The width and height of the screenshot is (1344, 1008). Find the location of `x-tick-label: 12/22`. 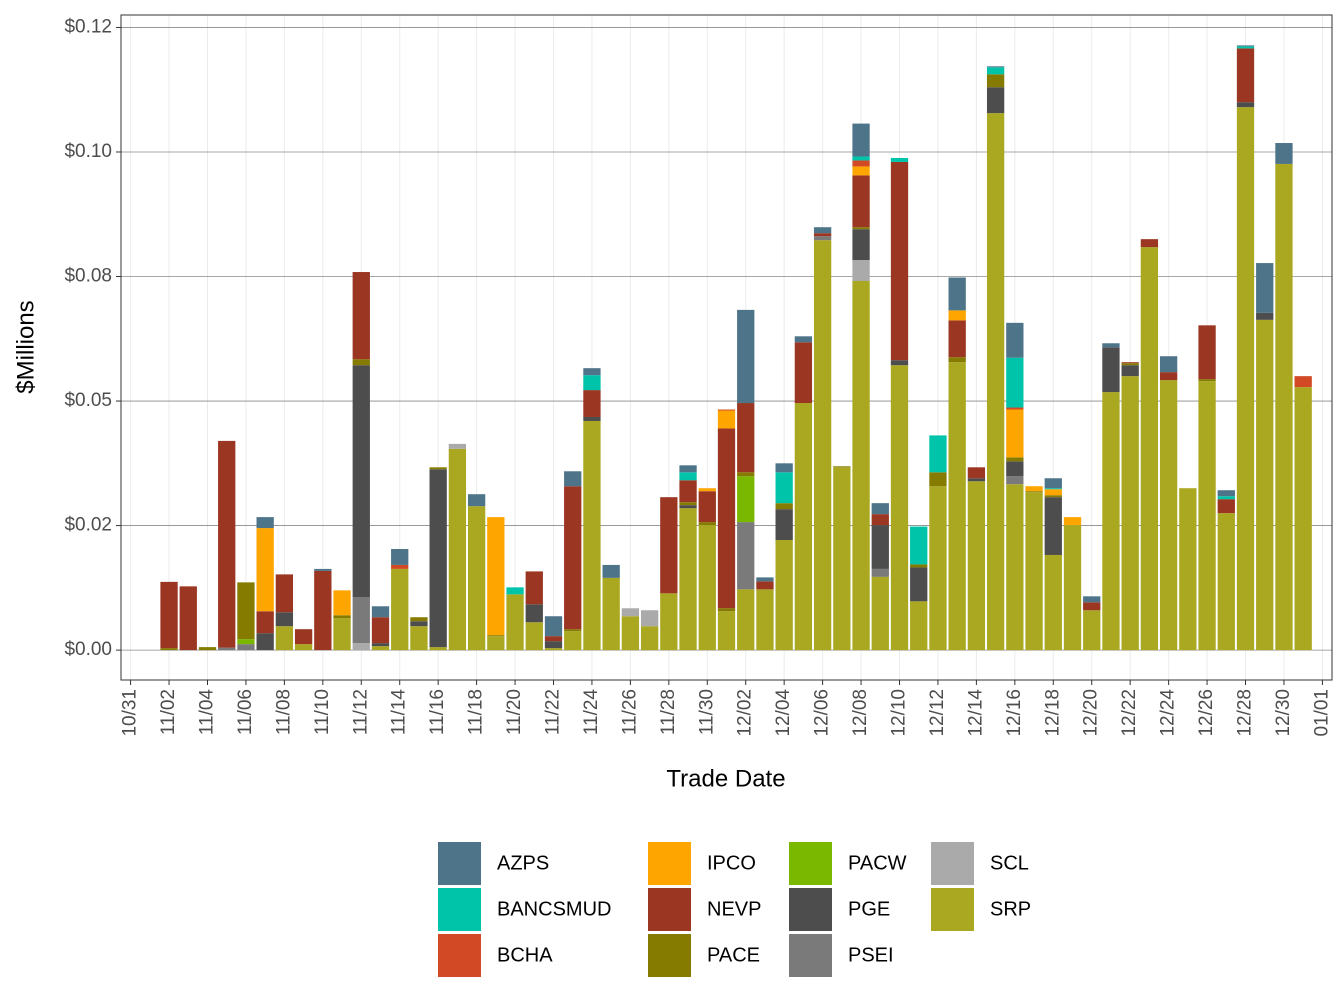

x-tick-label: 12/22 is located at coordinates (1129, 713).